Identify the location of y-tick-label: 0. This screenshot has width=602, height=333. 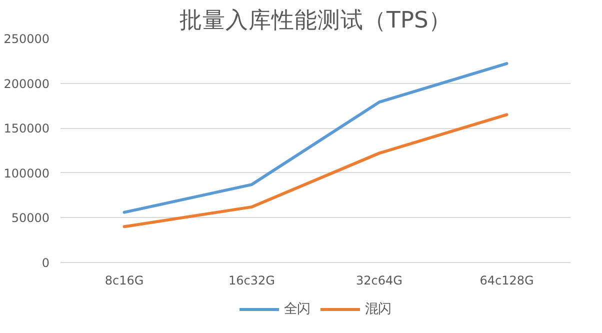
(46, 263).